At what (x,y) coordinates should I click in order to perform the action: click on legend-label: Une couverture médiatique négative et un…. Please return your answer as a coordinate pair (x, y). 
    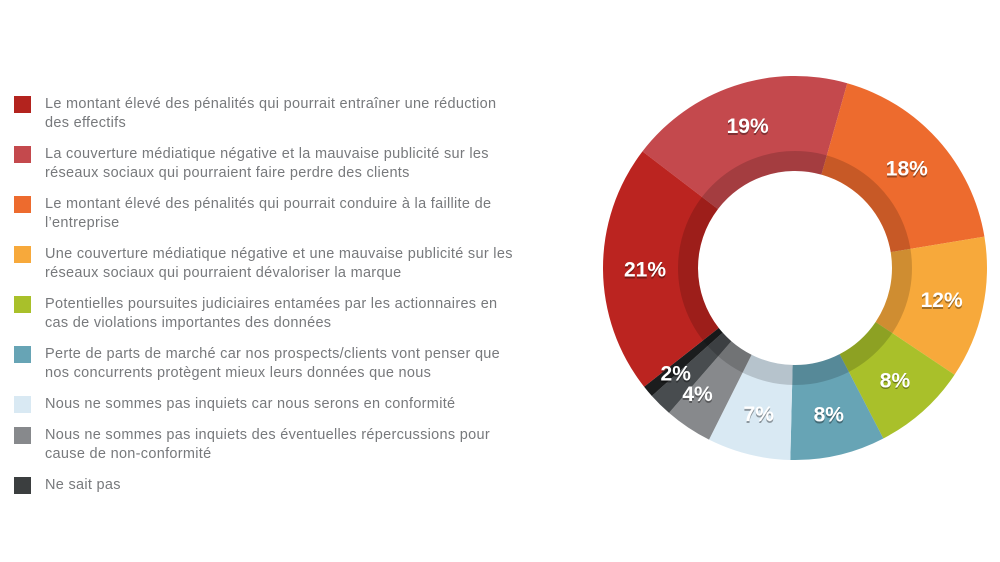
    Looking at the image, I should click on (279, 263).